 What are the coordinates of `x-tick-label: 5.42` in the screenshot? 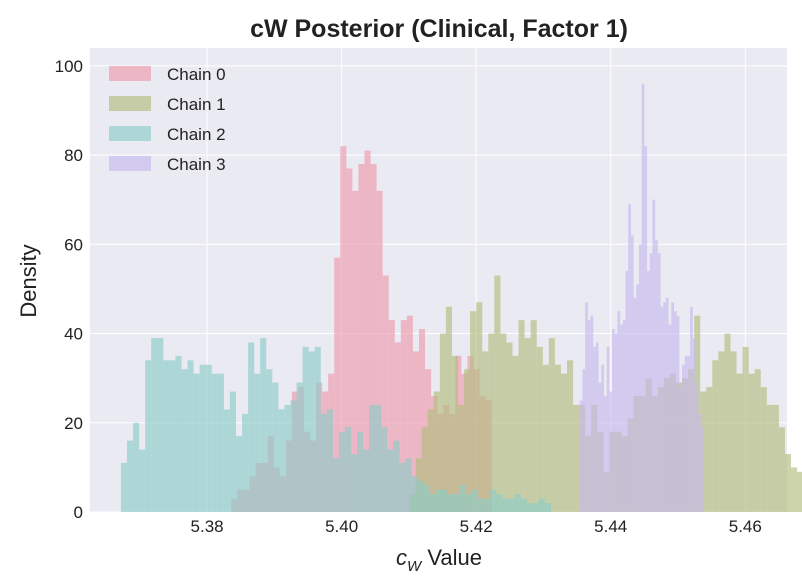 It's located at (476, 526).